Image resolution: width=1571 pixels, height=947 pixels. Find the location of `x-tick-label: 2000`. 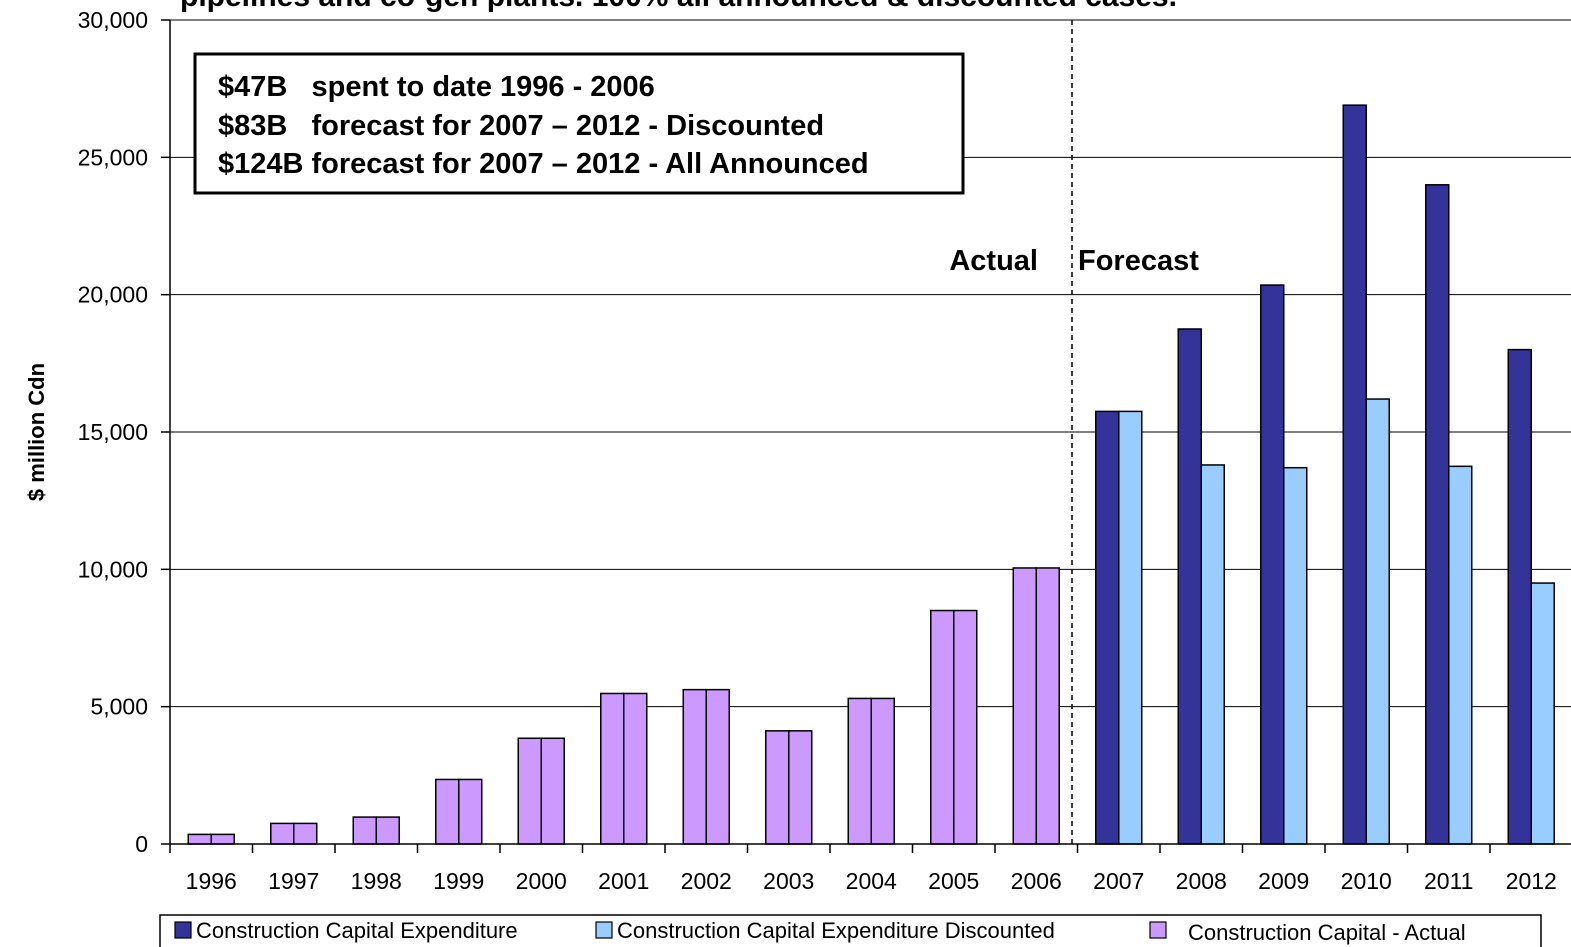

x-tick-label: 2000 is located at coordinates (541, 881).